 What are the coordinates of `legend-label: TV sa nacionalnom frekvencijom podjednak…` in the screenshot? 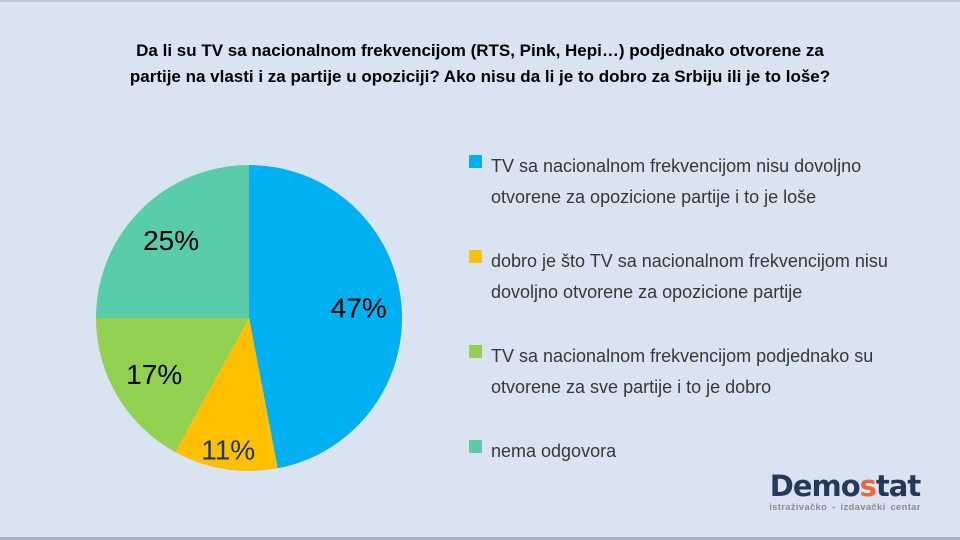 It's located at (682, 371).